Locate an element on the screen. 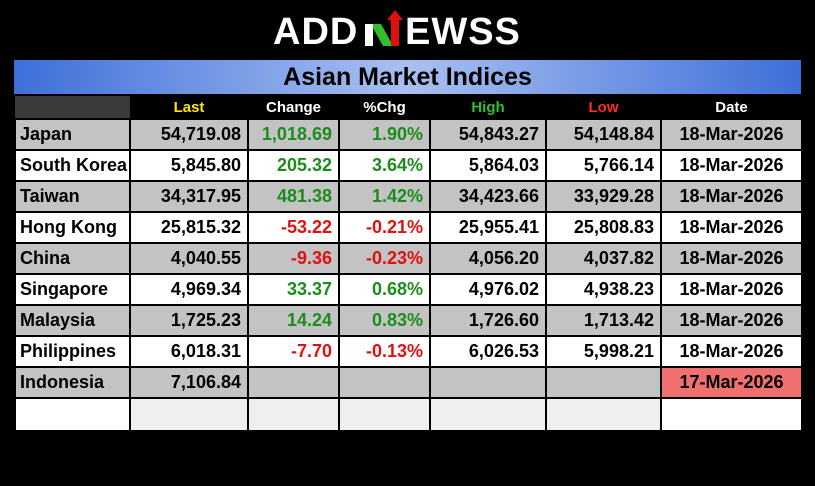 The height and width of the screenshot is (486, 815). cell-pchg: 0.68% is located at coordinates (384, 289).